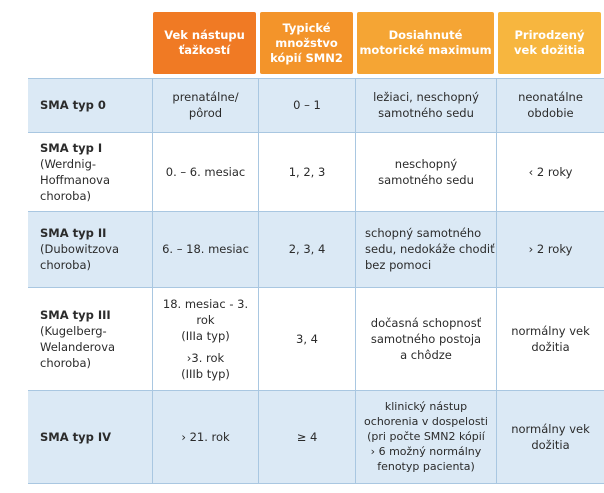  I want to click on row-3-onset-line: (IIIa typ), so click(205, 335).